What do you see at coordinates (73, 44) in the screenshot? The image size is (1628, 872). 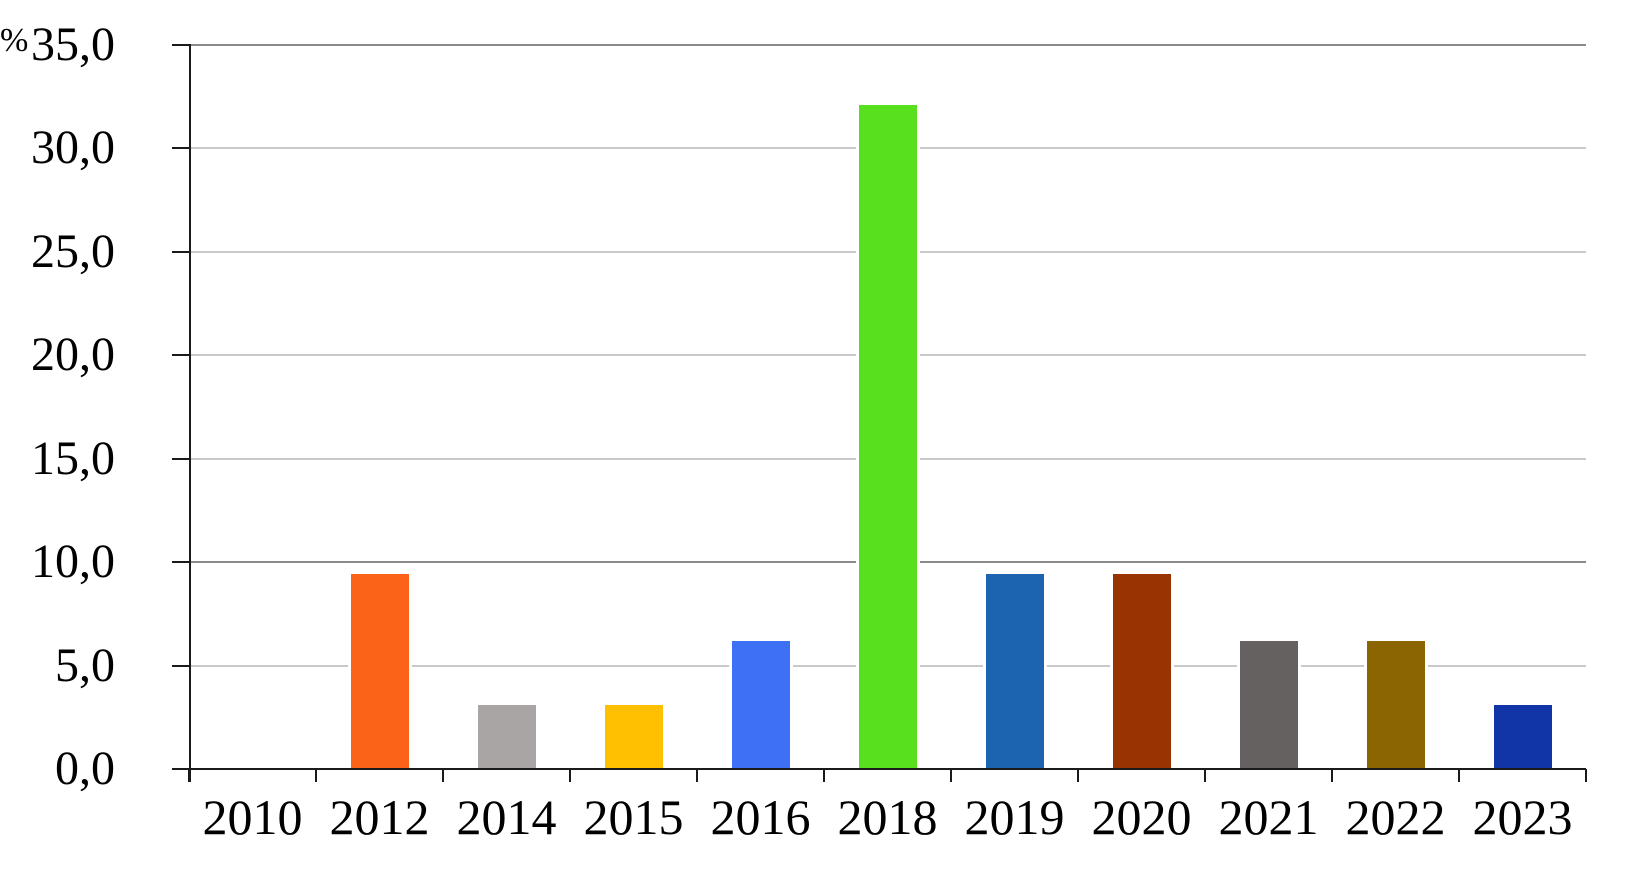 I see `y-tick-label: 35,0` at bounding box center [73, 44].